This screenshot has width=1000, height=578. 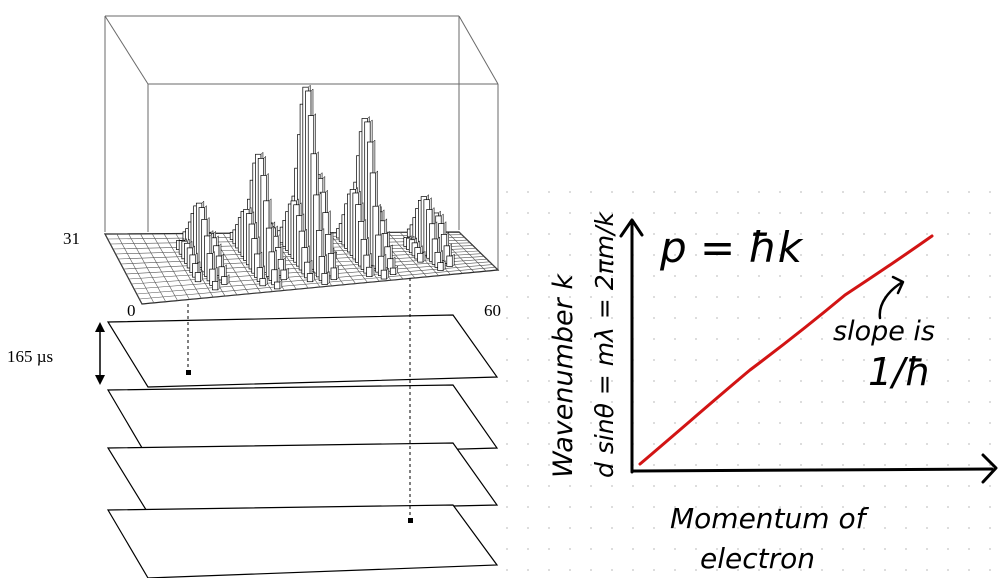 I want to click on time-spacing-label: 165 µs, so click(x=30, y=356).